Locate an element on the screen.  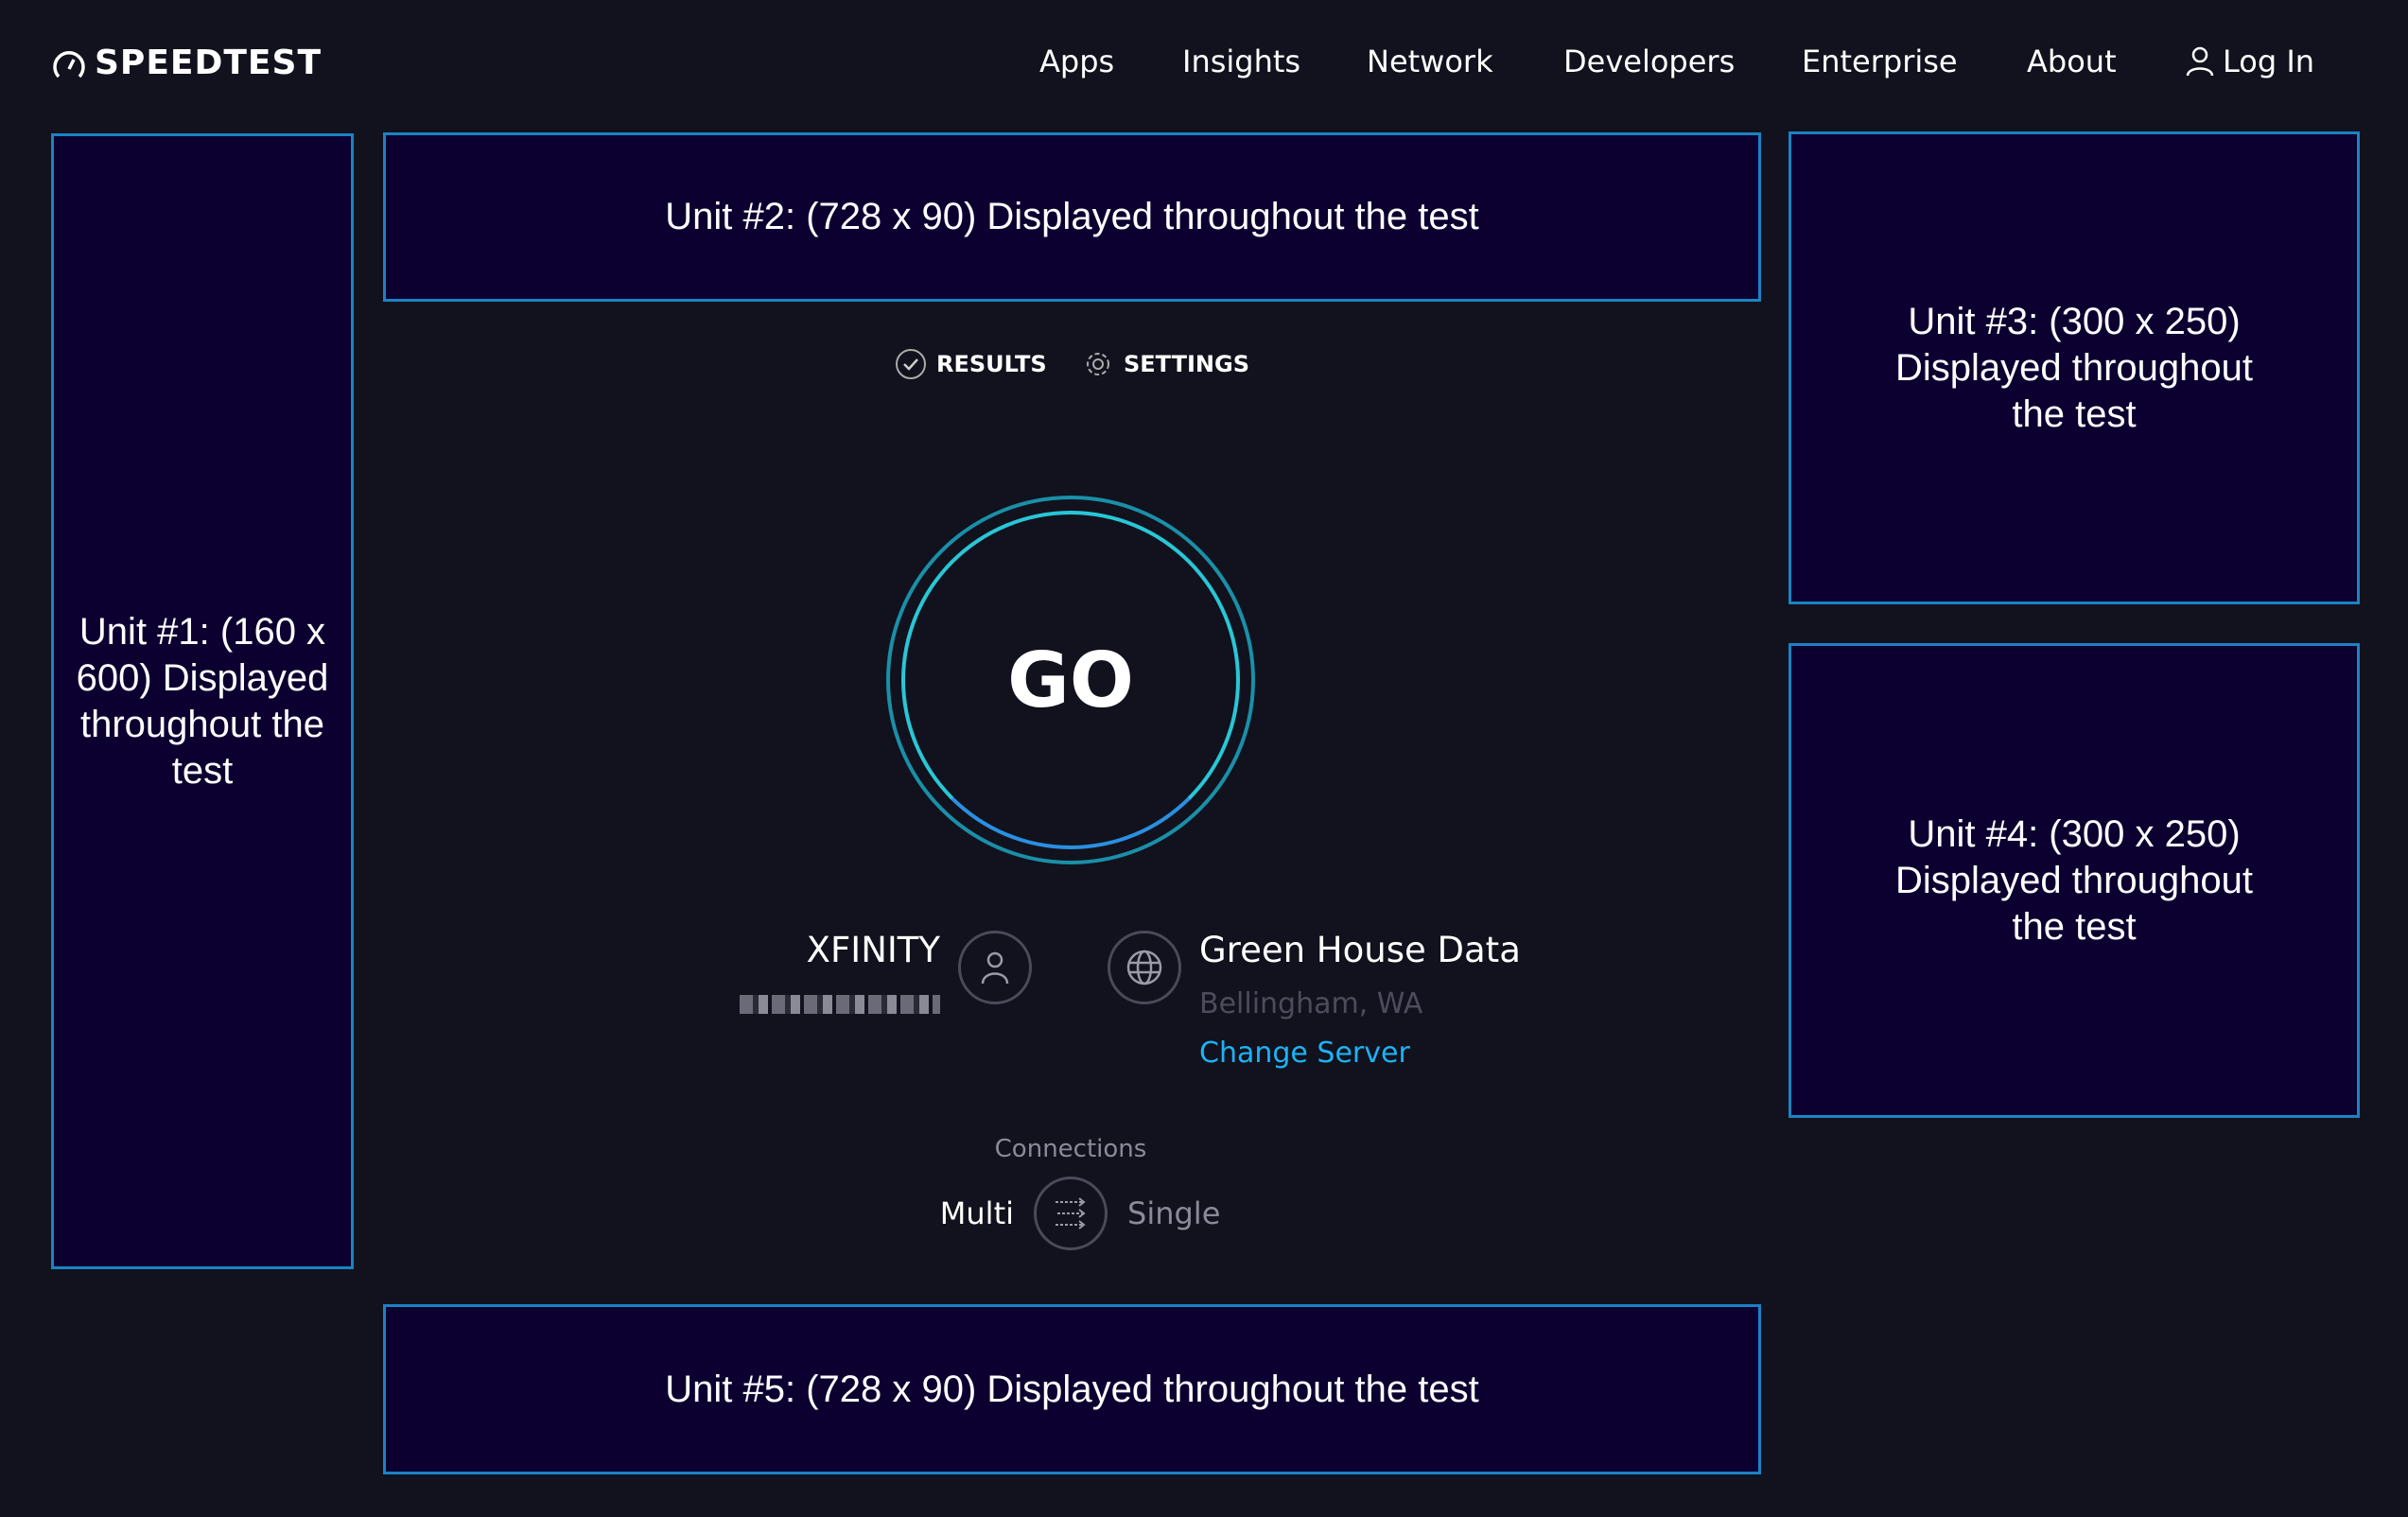
go-button: GO is located at coordinates (1070, 680).